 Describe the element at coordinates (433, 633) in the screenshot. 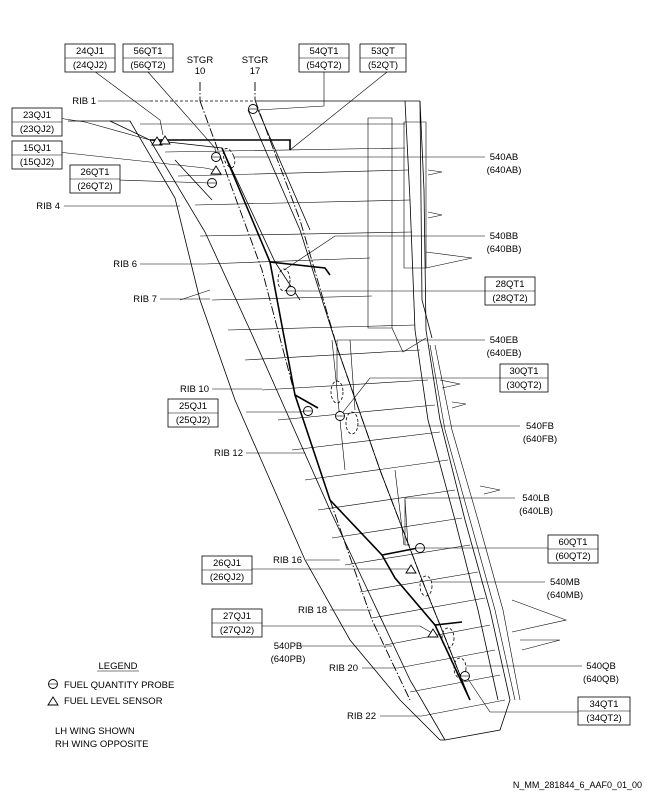

I see `sensor-27qj` at that location.